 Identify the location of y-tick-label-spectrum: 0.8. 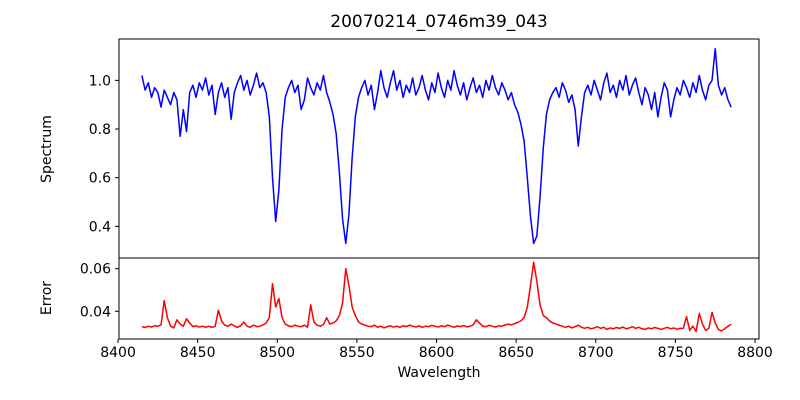
(100, 130).